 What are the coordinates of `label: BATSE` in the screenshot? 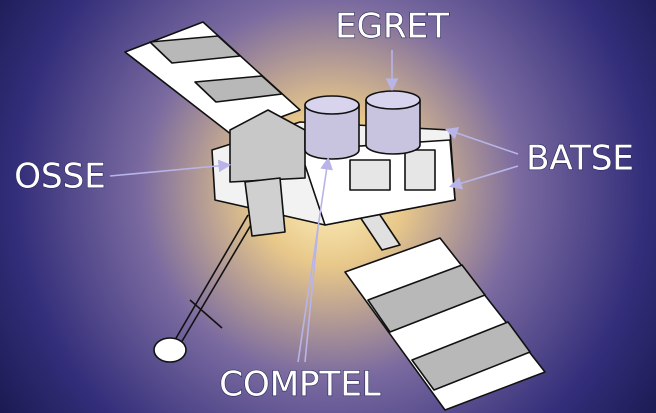 It's located at (580, 159).